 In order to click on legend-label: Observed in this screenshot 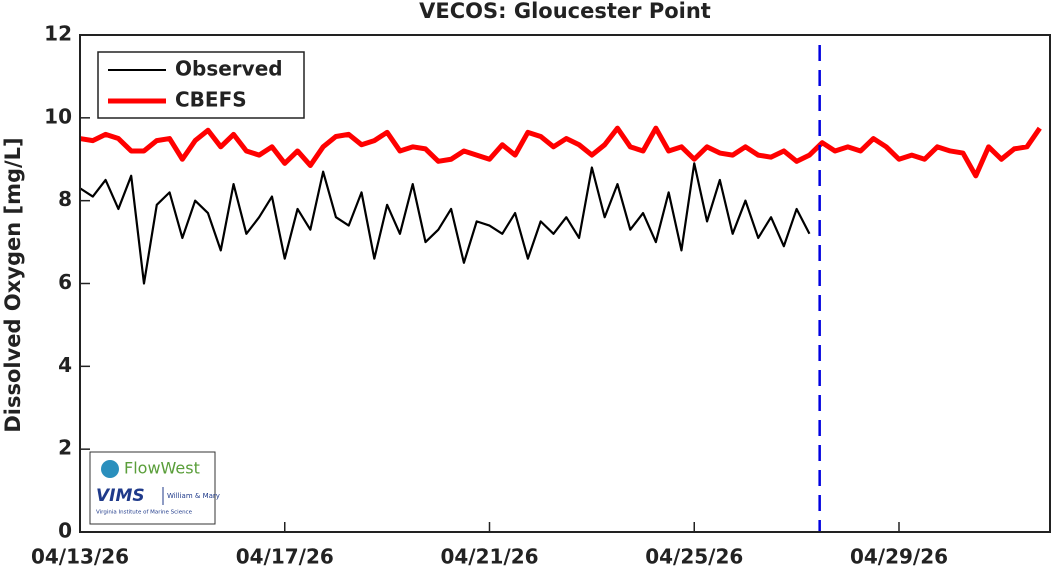, I will do `click(229, 69)`.